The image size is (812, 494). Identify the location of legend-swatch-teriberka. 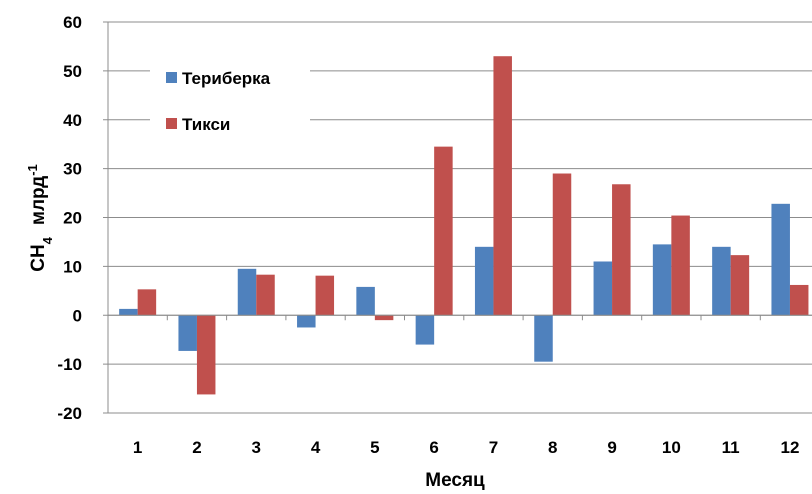
(171, 77).